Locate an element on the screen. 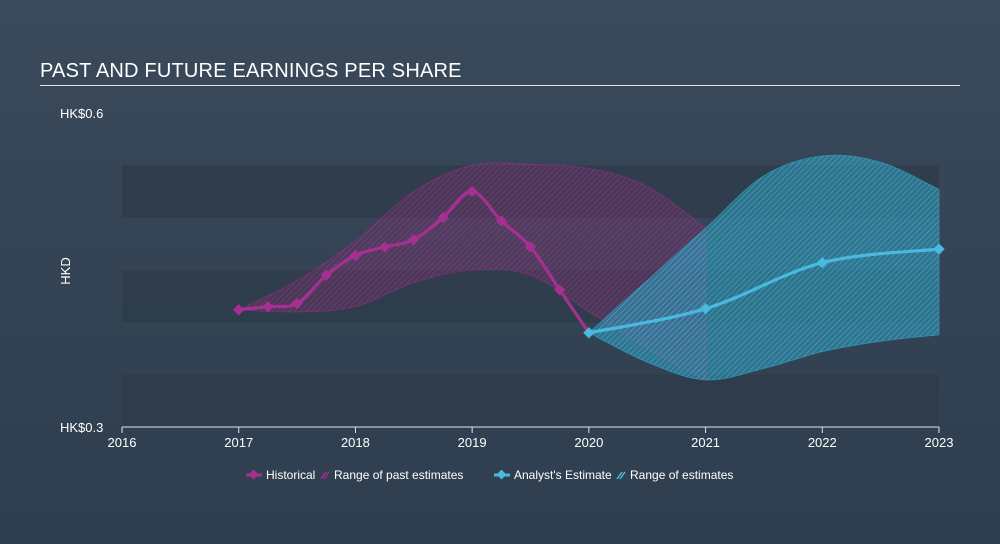 Image resolution: width=1000 pixels, height=544 pixels. historical-marker-icon is located at coordinates (254, 475).